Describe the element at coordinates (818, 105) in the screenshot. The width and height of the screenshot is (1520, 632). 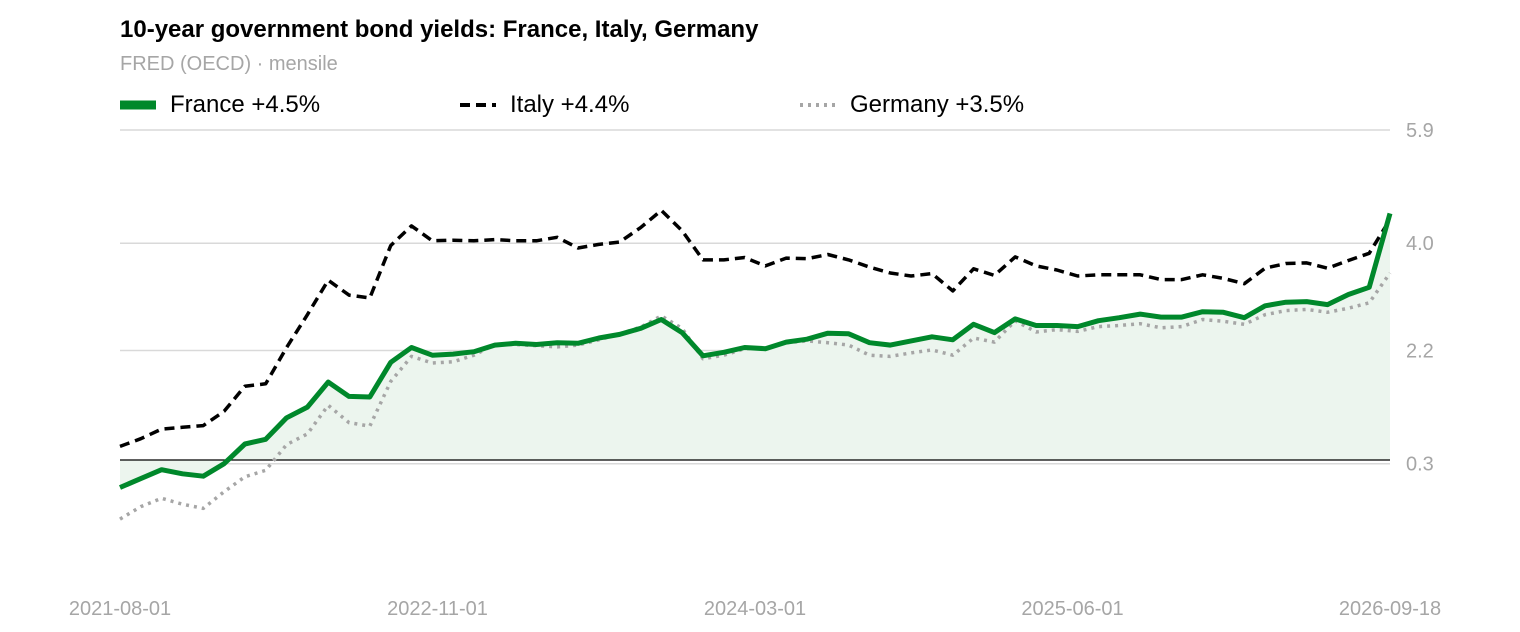
I see `legend-swatch-germany` at that location.